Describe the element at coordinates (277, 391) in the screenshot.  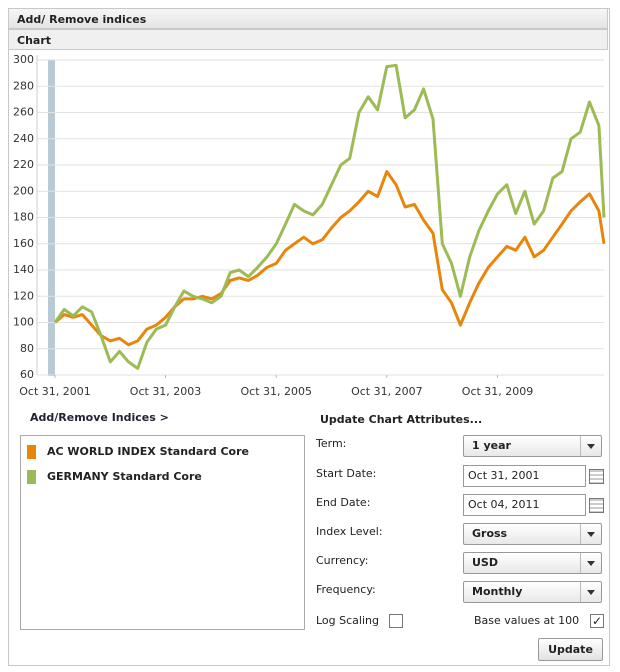
I see `x-tick-label: Oct 31, 2005` at that location.